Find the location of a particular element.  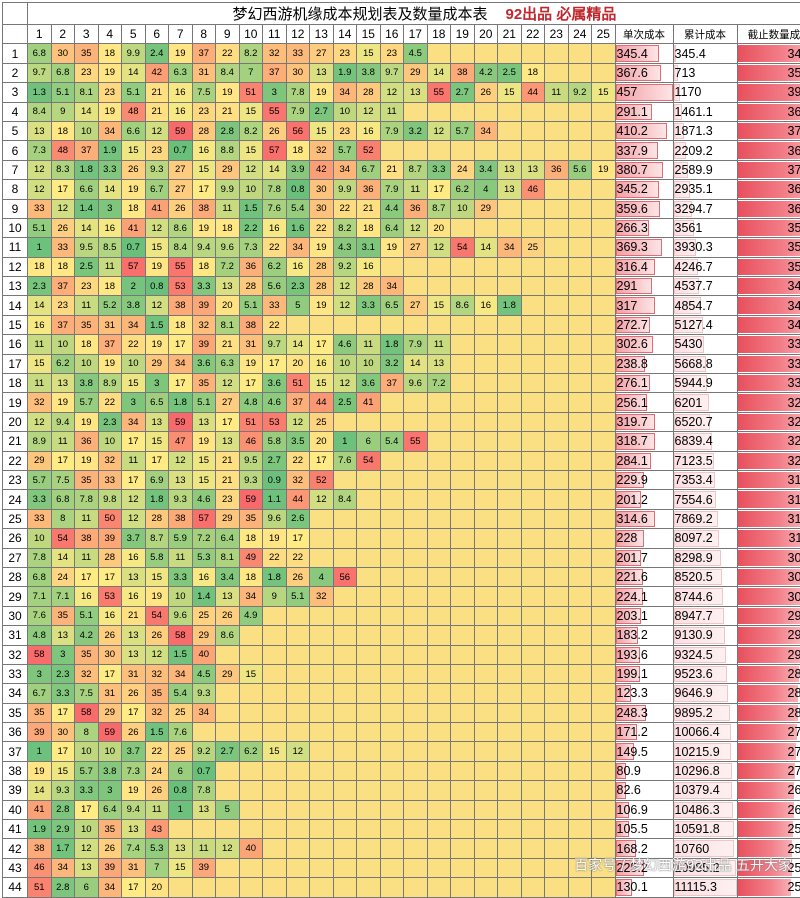

data-cell: 14 is located at coordinates (87, 111).